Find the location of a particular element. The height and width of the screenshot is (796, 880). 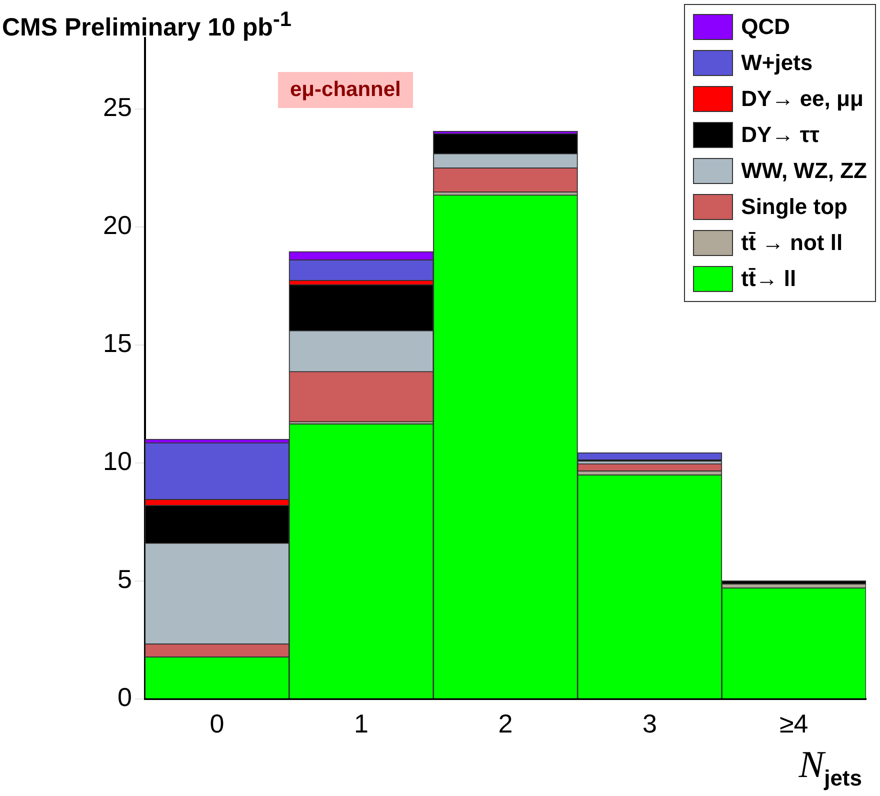

x-axis-title: N$_{jets}$ is located at coordinates (830, 767).